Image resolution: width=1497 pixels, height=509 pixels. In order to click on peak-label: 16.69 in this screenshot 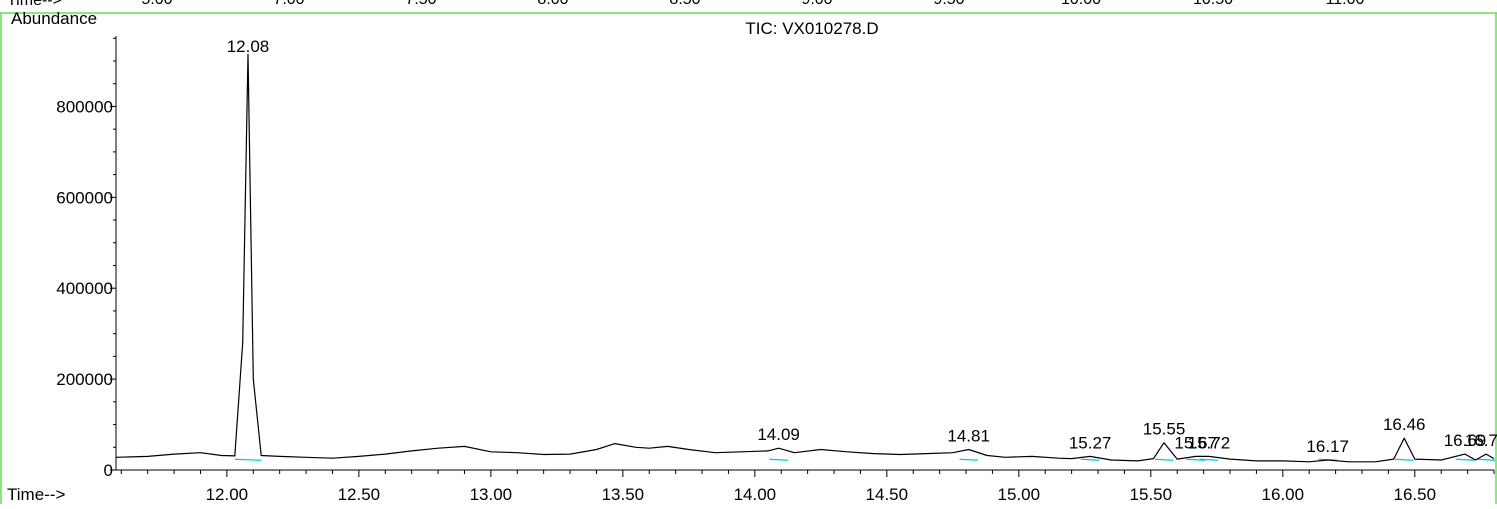, I will do `click(1465, 440)`.